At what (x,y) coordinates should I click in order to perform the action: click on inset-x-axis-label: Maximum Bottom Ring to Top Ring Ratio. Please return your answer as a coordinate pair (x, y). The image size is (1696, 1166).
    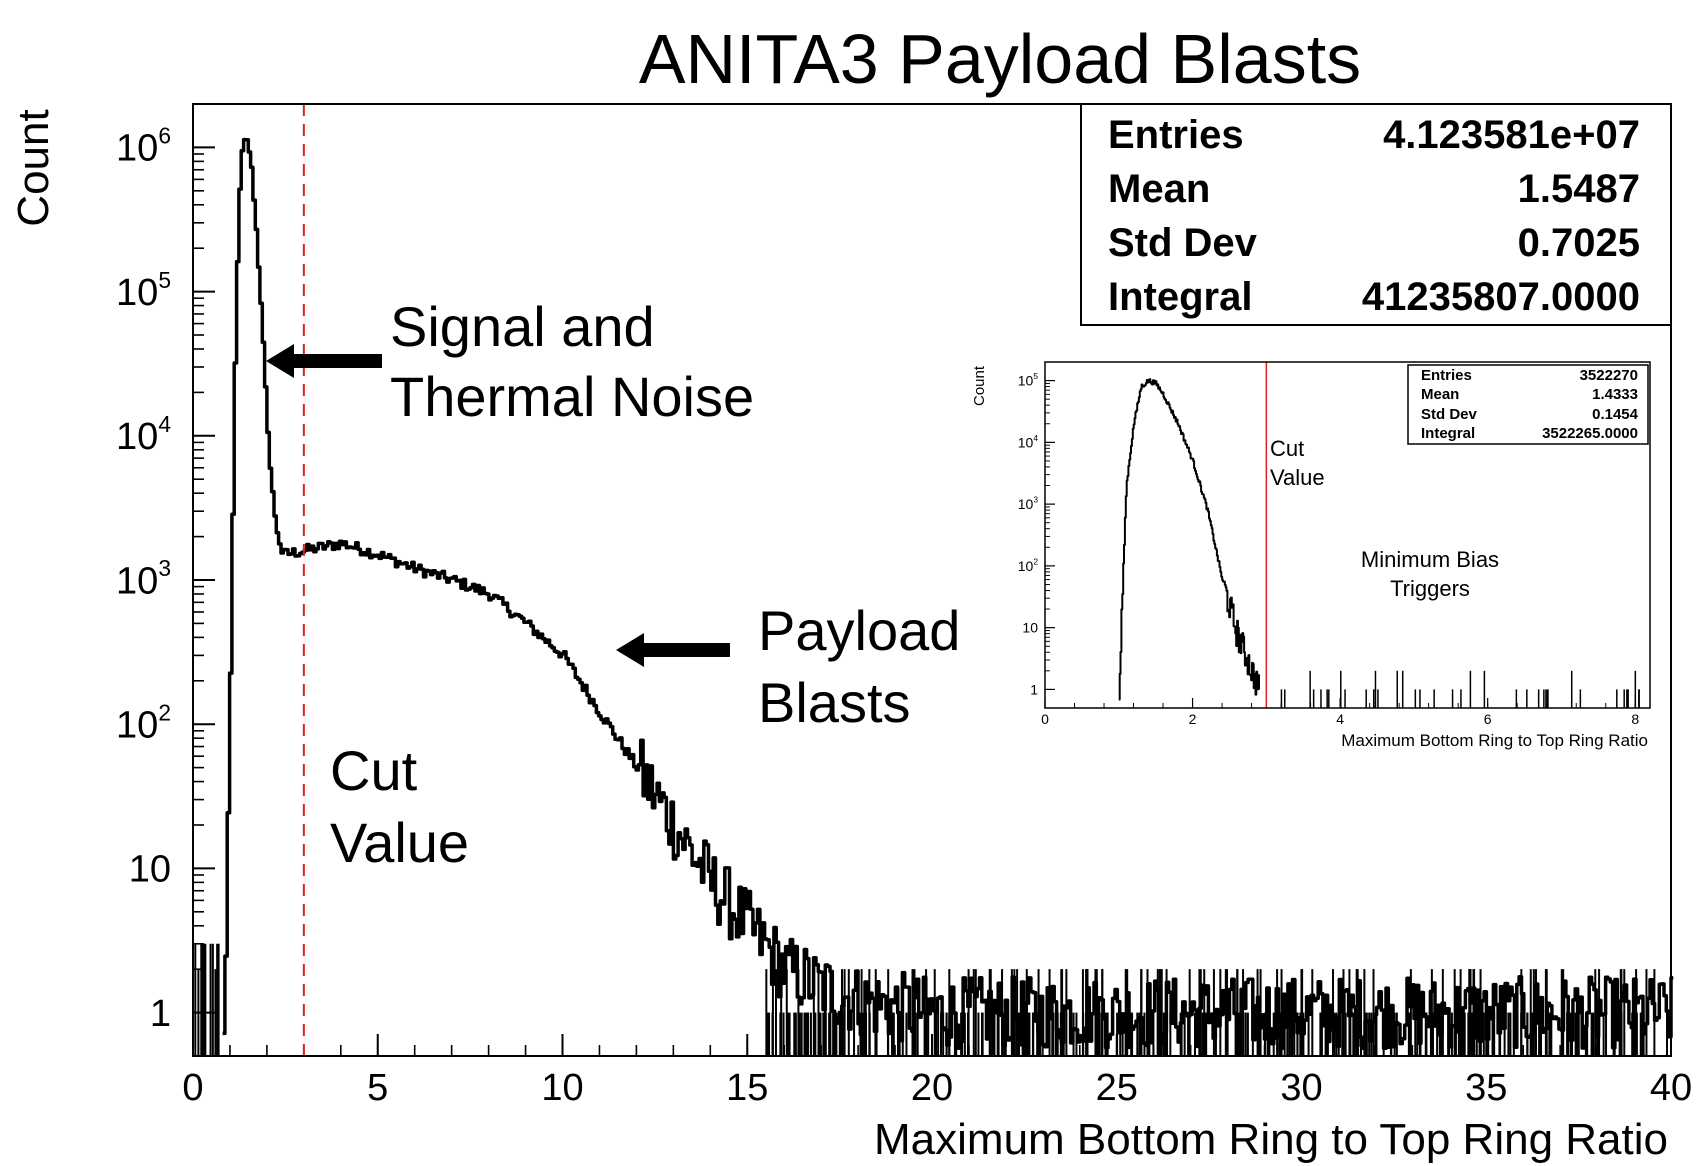
    Looking at the image, I should click on (1494, 740).